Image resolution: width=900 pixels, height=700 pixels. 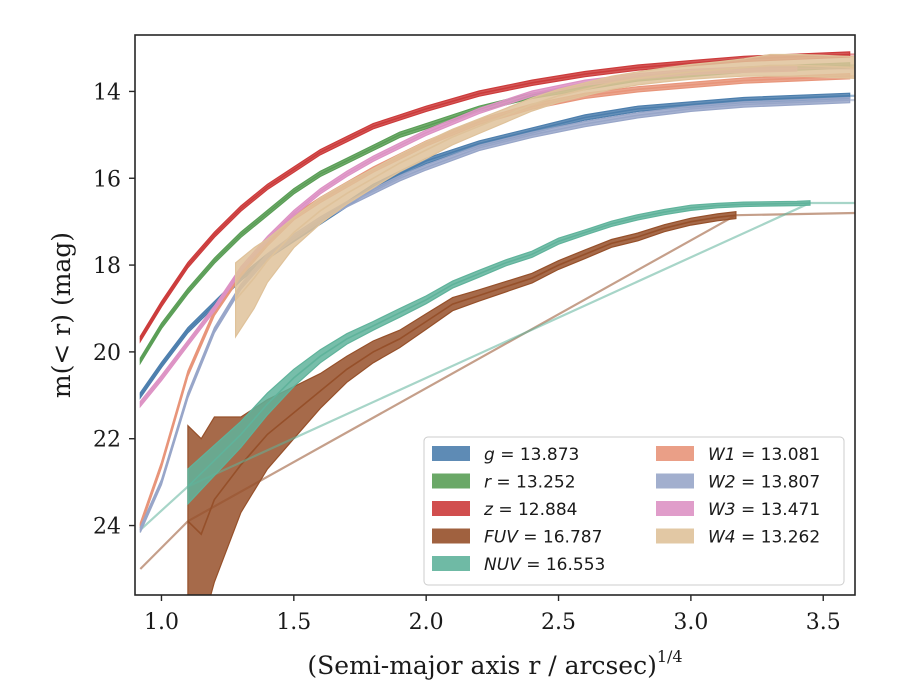 What do you see at coordinates (675, 453) in the screenshot?
I see `legend-swatch-w1` at bounding box center [675, 453].